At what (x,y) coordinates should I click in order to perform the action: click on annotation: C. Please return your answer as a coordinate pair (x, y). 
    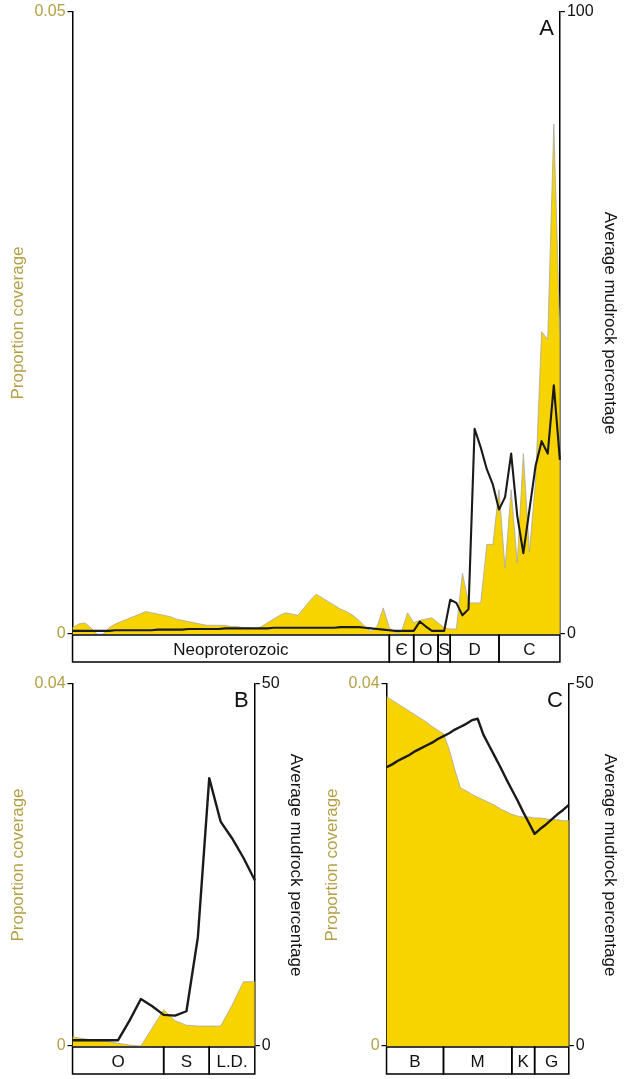
    Looking at the image, I should click on (554, 700).